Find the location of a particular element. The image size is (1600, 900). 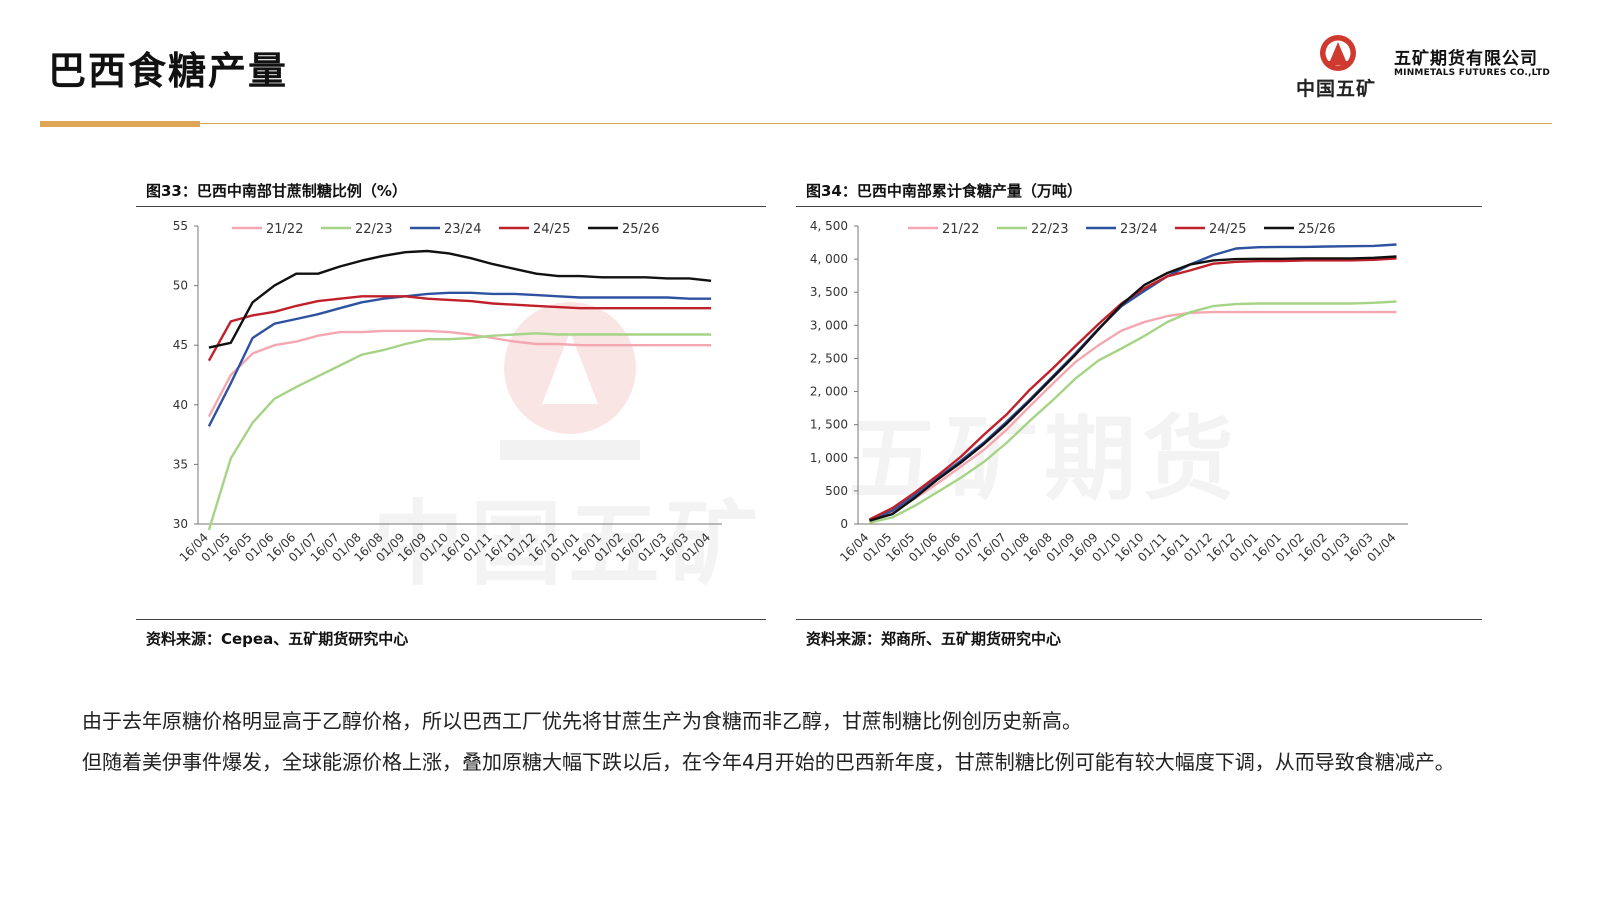

chart1-top-rule is located at coordinates (451, 206).